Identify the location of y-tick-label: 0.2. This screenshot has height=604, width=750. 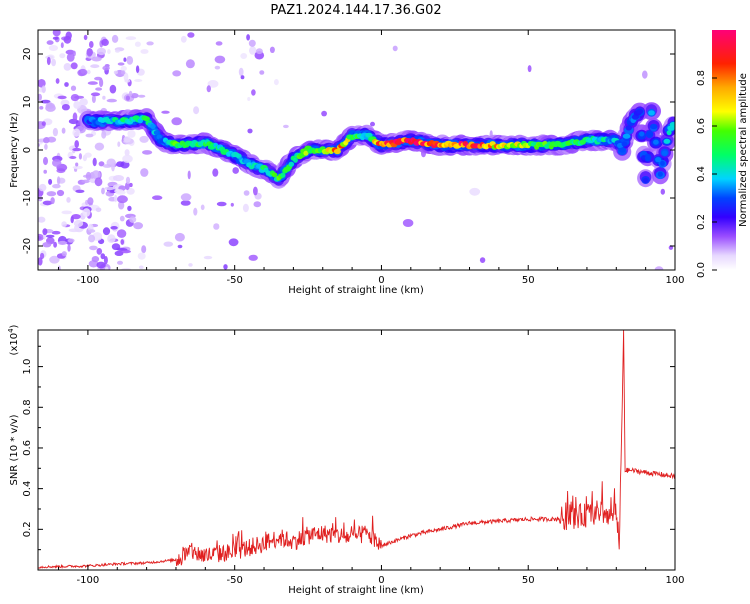
(27, 529).